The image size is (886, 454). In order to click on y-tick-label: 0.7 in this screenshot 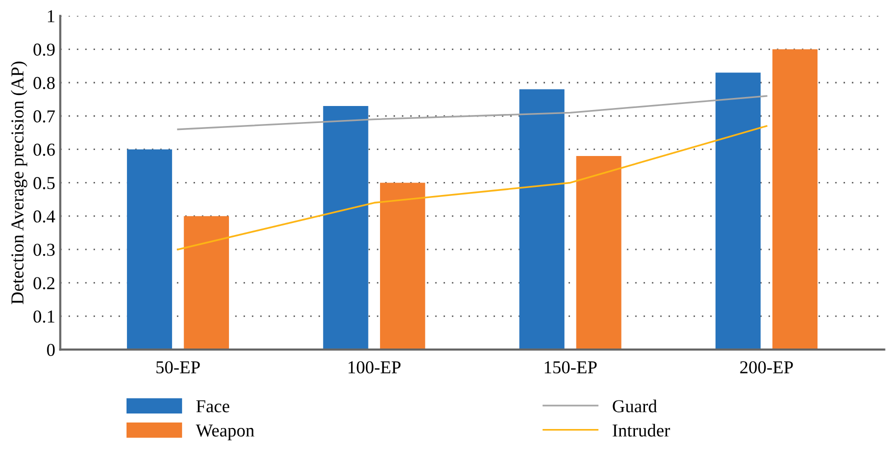, I will do `click(44, 116)`.